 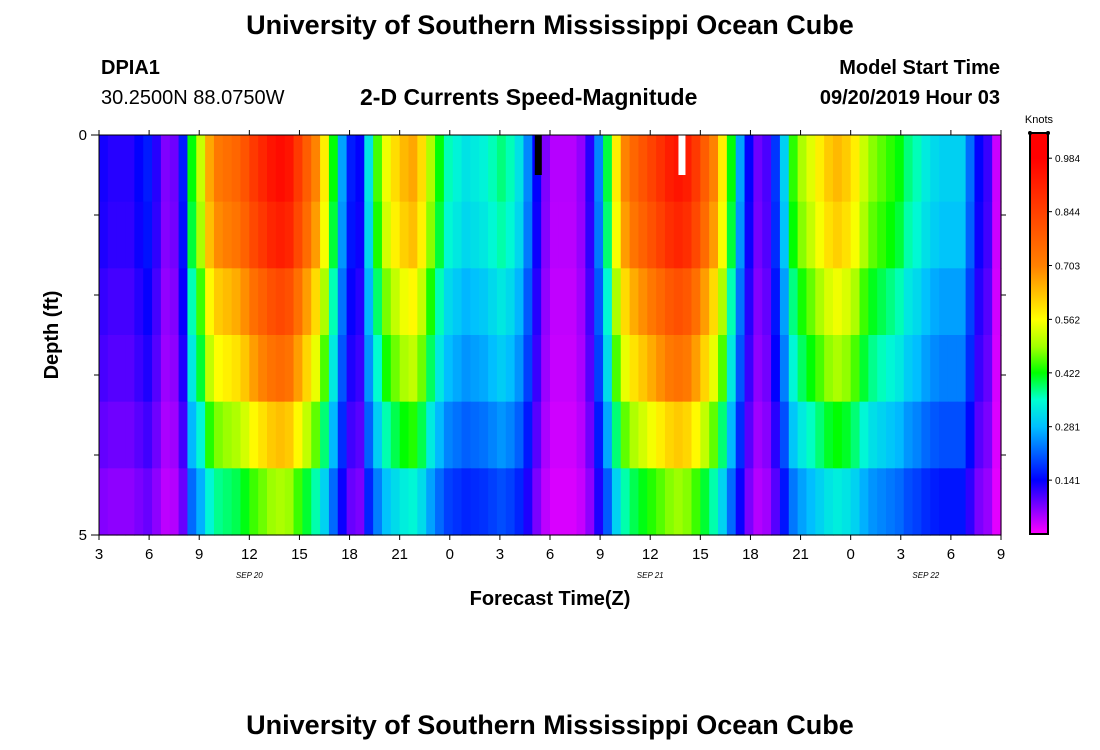 What do you see at coordinates (1039, 333) in the screenshot?
I see `colorbar-scale` at bounding box center [1039, 333].